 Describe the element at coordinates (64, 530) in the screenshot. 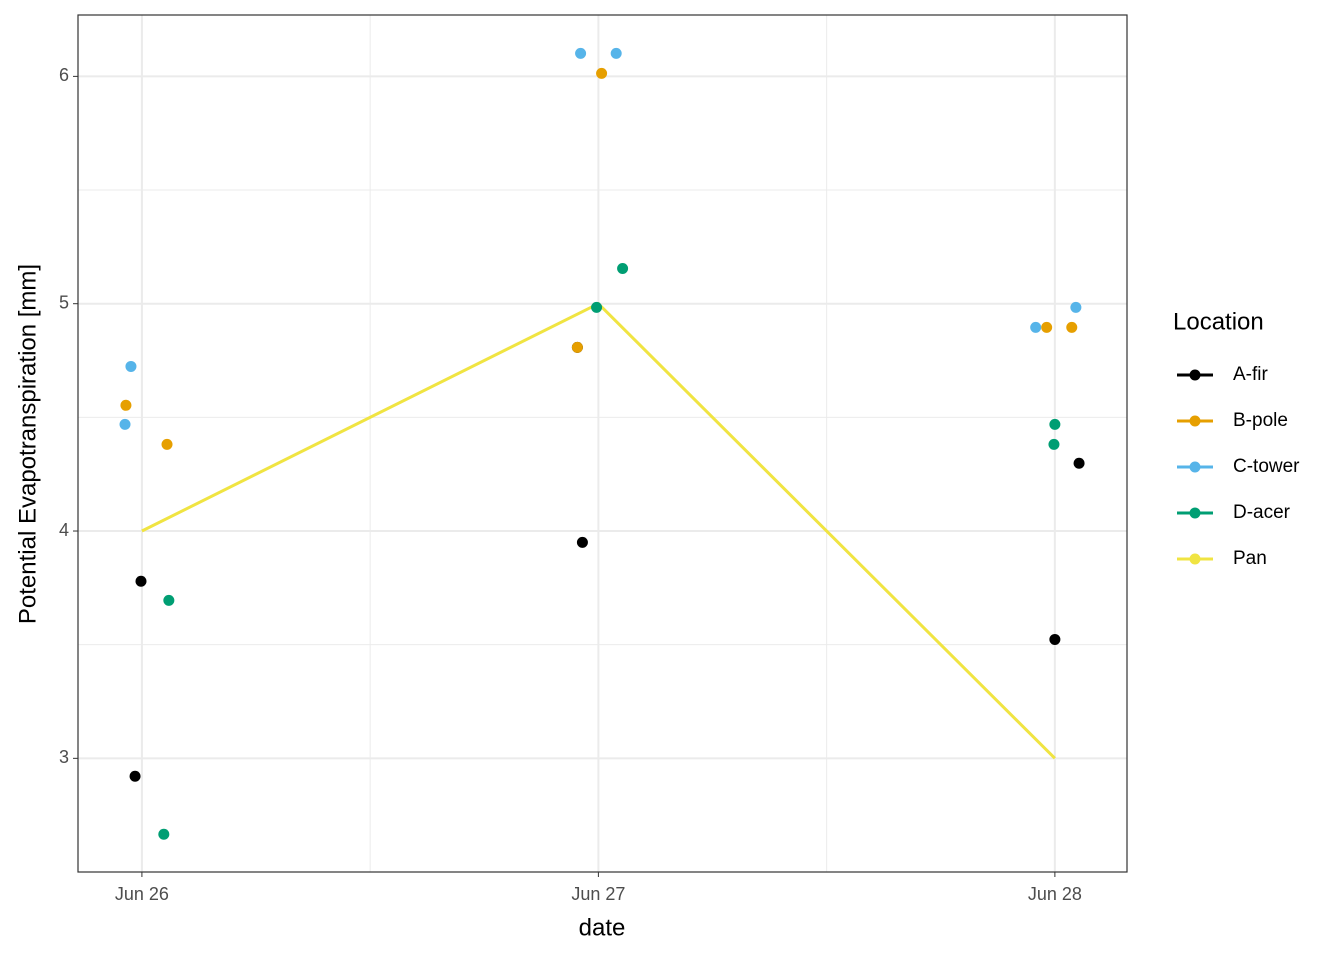

I see `y-tick-label: 4` at that location.